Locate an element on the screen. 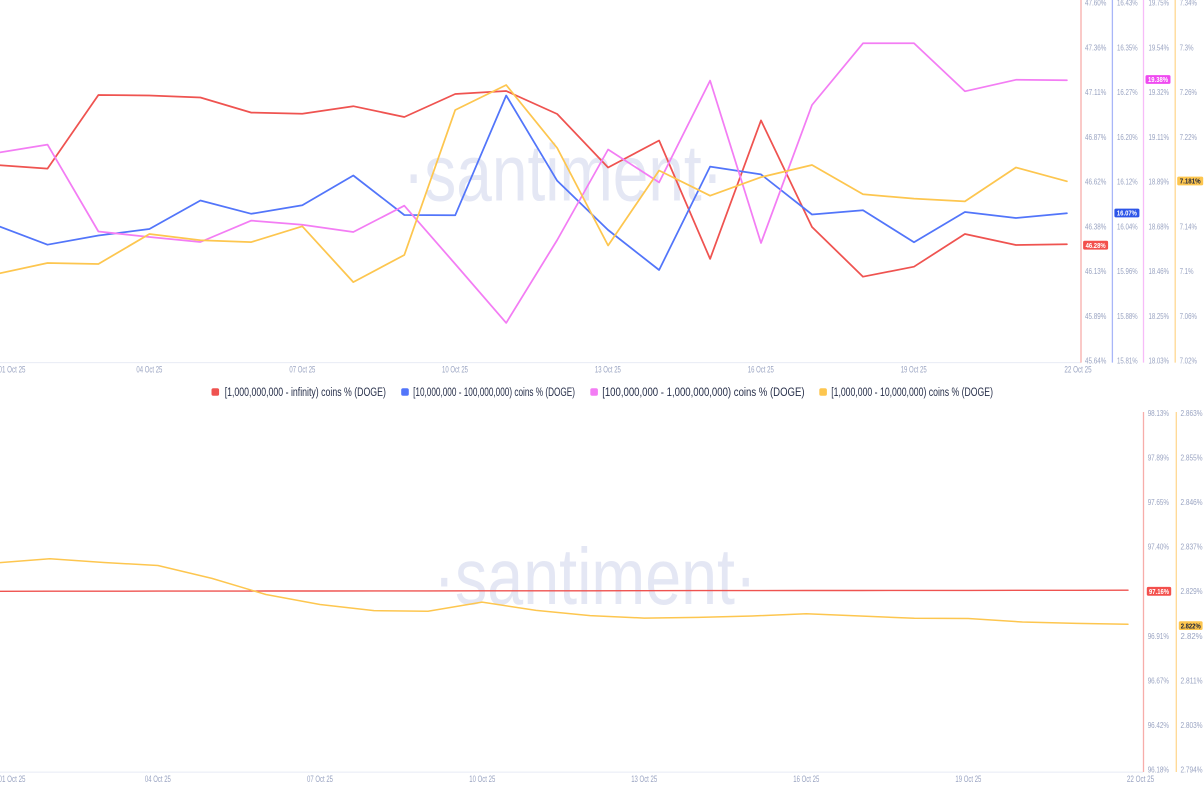  svg-text: 19.32% is located at coordinates (1159, 92).